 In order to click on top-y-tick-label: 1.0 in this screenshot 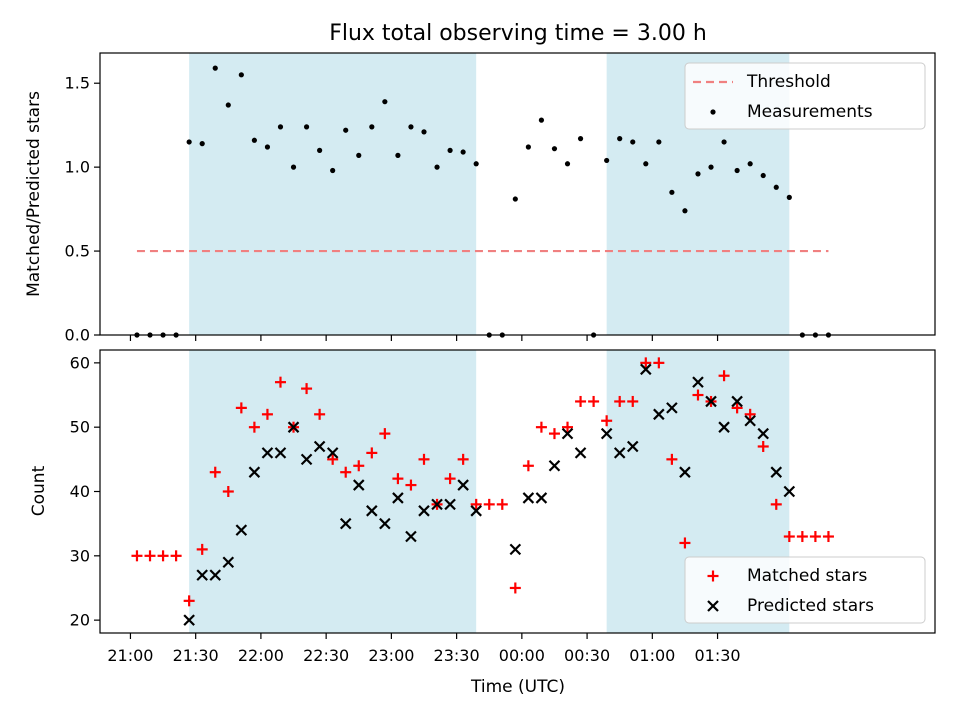, I will do `click(77, 167)`.